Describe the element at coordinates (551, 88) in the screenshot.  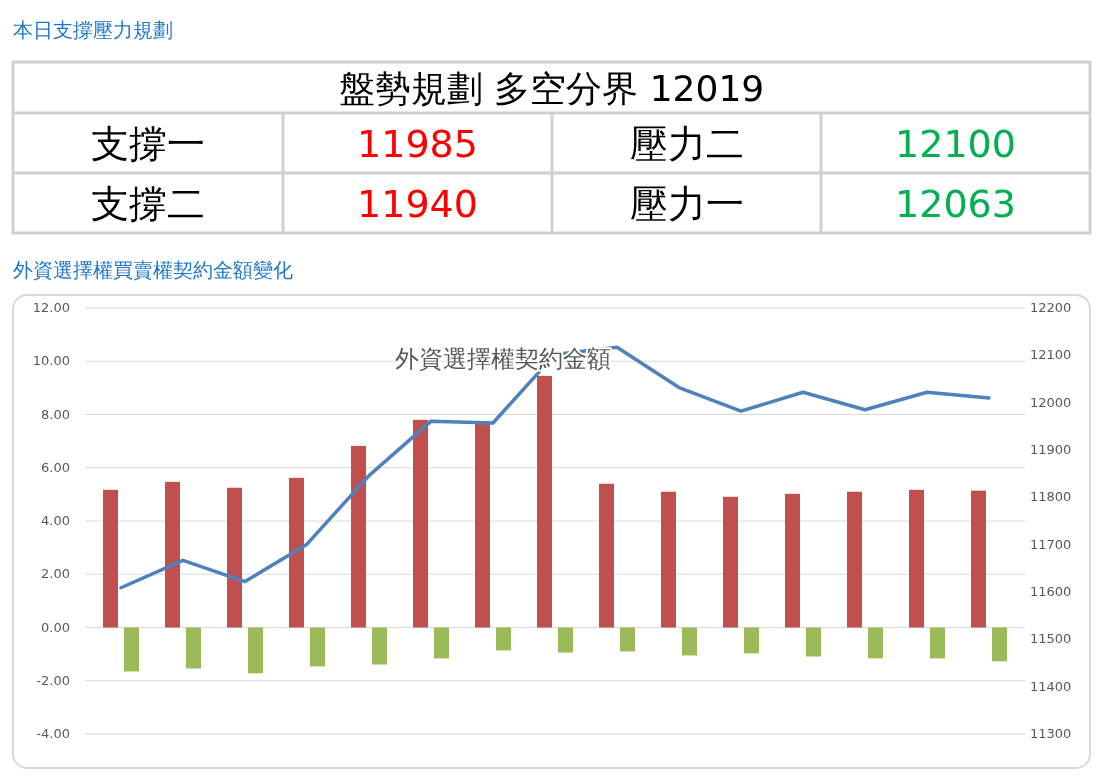
I see `text: 盤勢規劃 多空分界 12019` at that location.